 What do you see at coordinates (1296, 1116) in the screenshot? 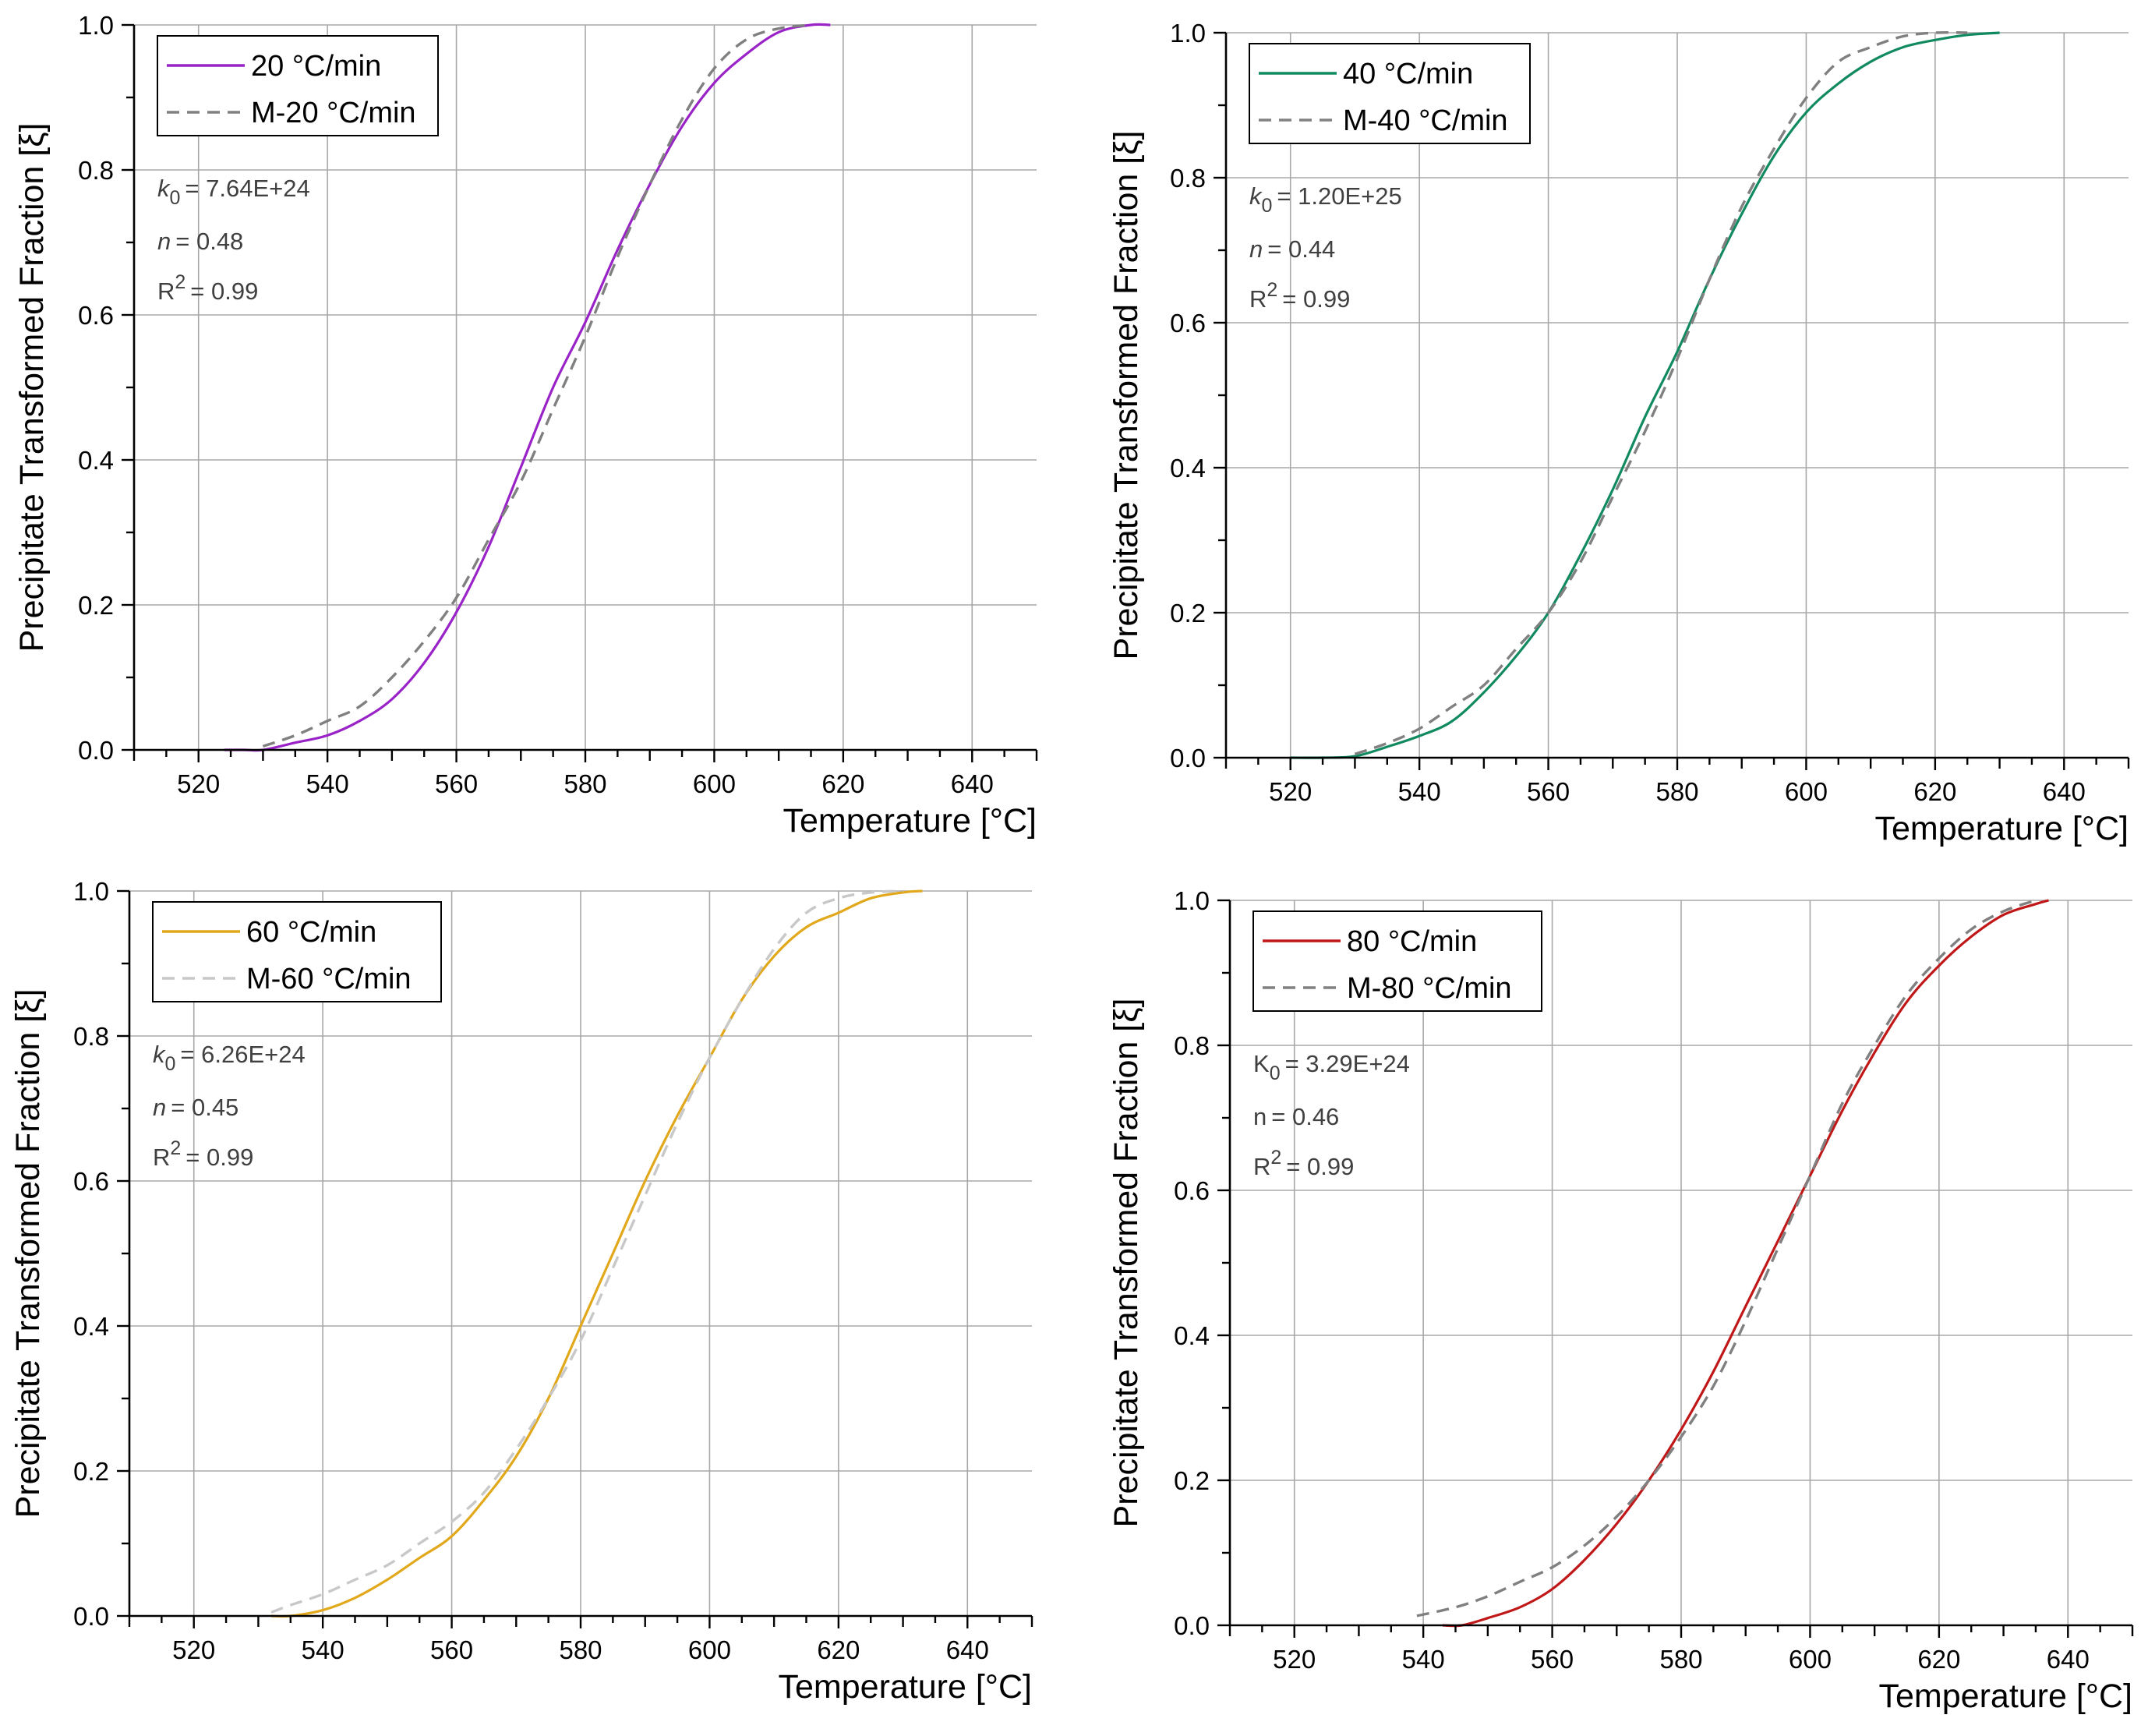
I see `n-annotation: n = 0.46` at bounding box center [1296, 1116].